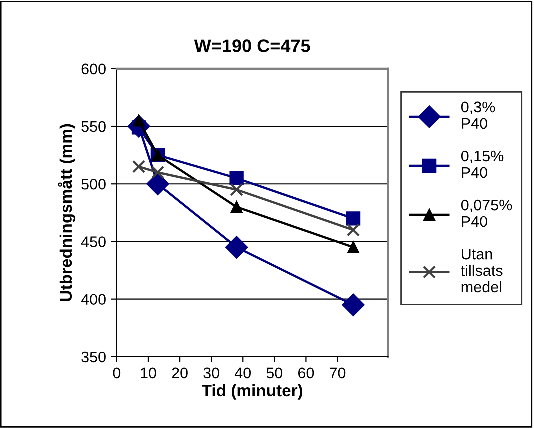 The height and width of the screenshot is (428, 534). What do you see at coordinates (93, 300) in the screenshot?
I see `y-tick-label: 400` at bounding box center [93, 300].